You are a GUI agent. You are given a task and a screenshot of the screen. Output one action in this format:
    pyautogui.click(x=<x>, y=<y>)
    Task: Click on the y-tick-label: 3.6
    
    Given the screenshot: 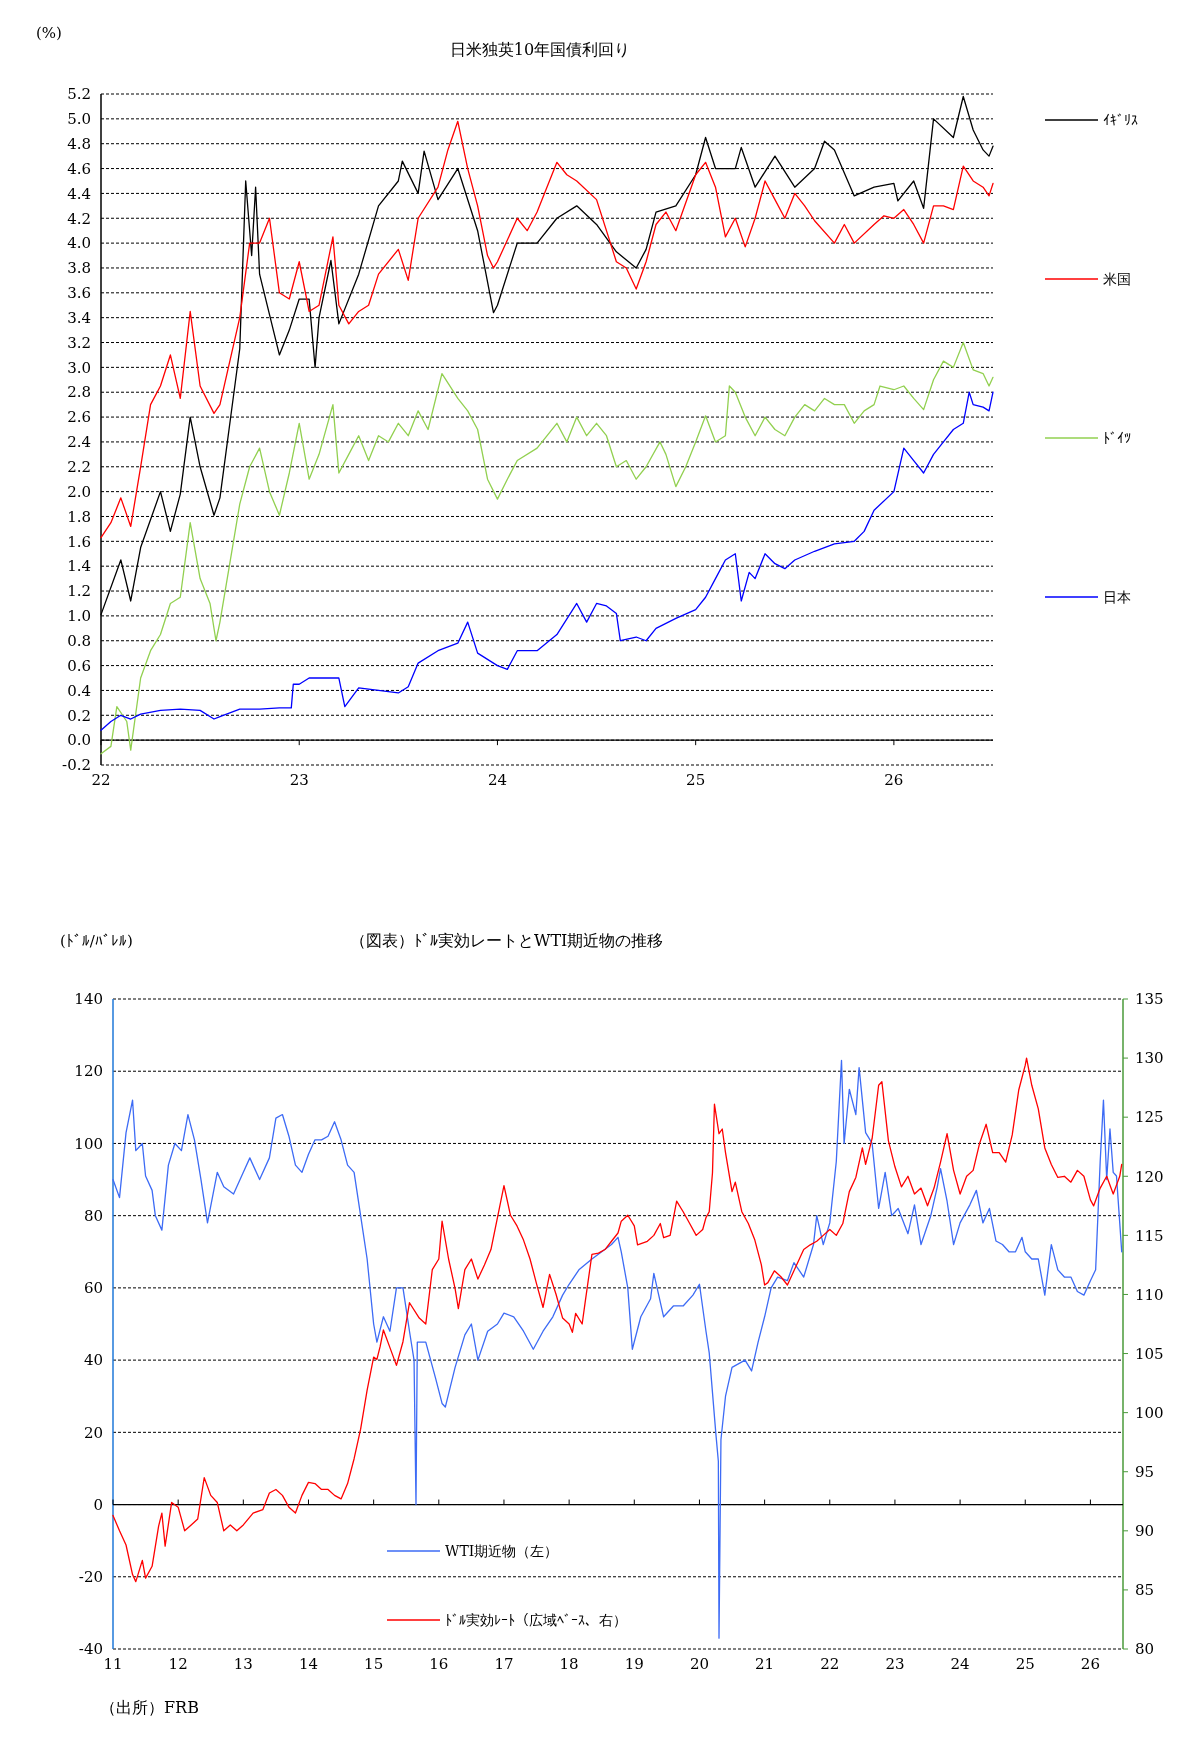 What is the action you would take?
    pyautogui.click(x=79, y=293)
    